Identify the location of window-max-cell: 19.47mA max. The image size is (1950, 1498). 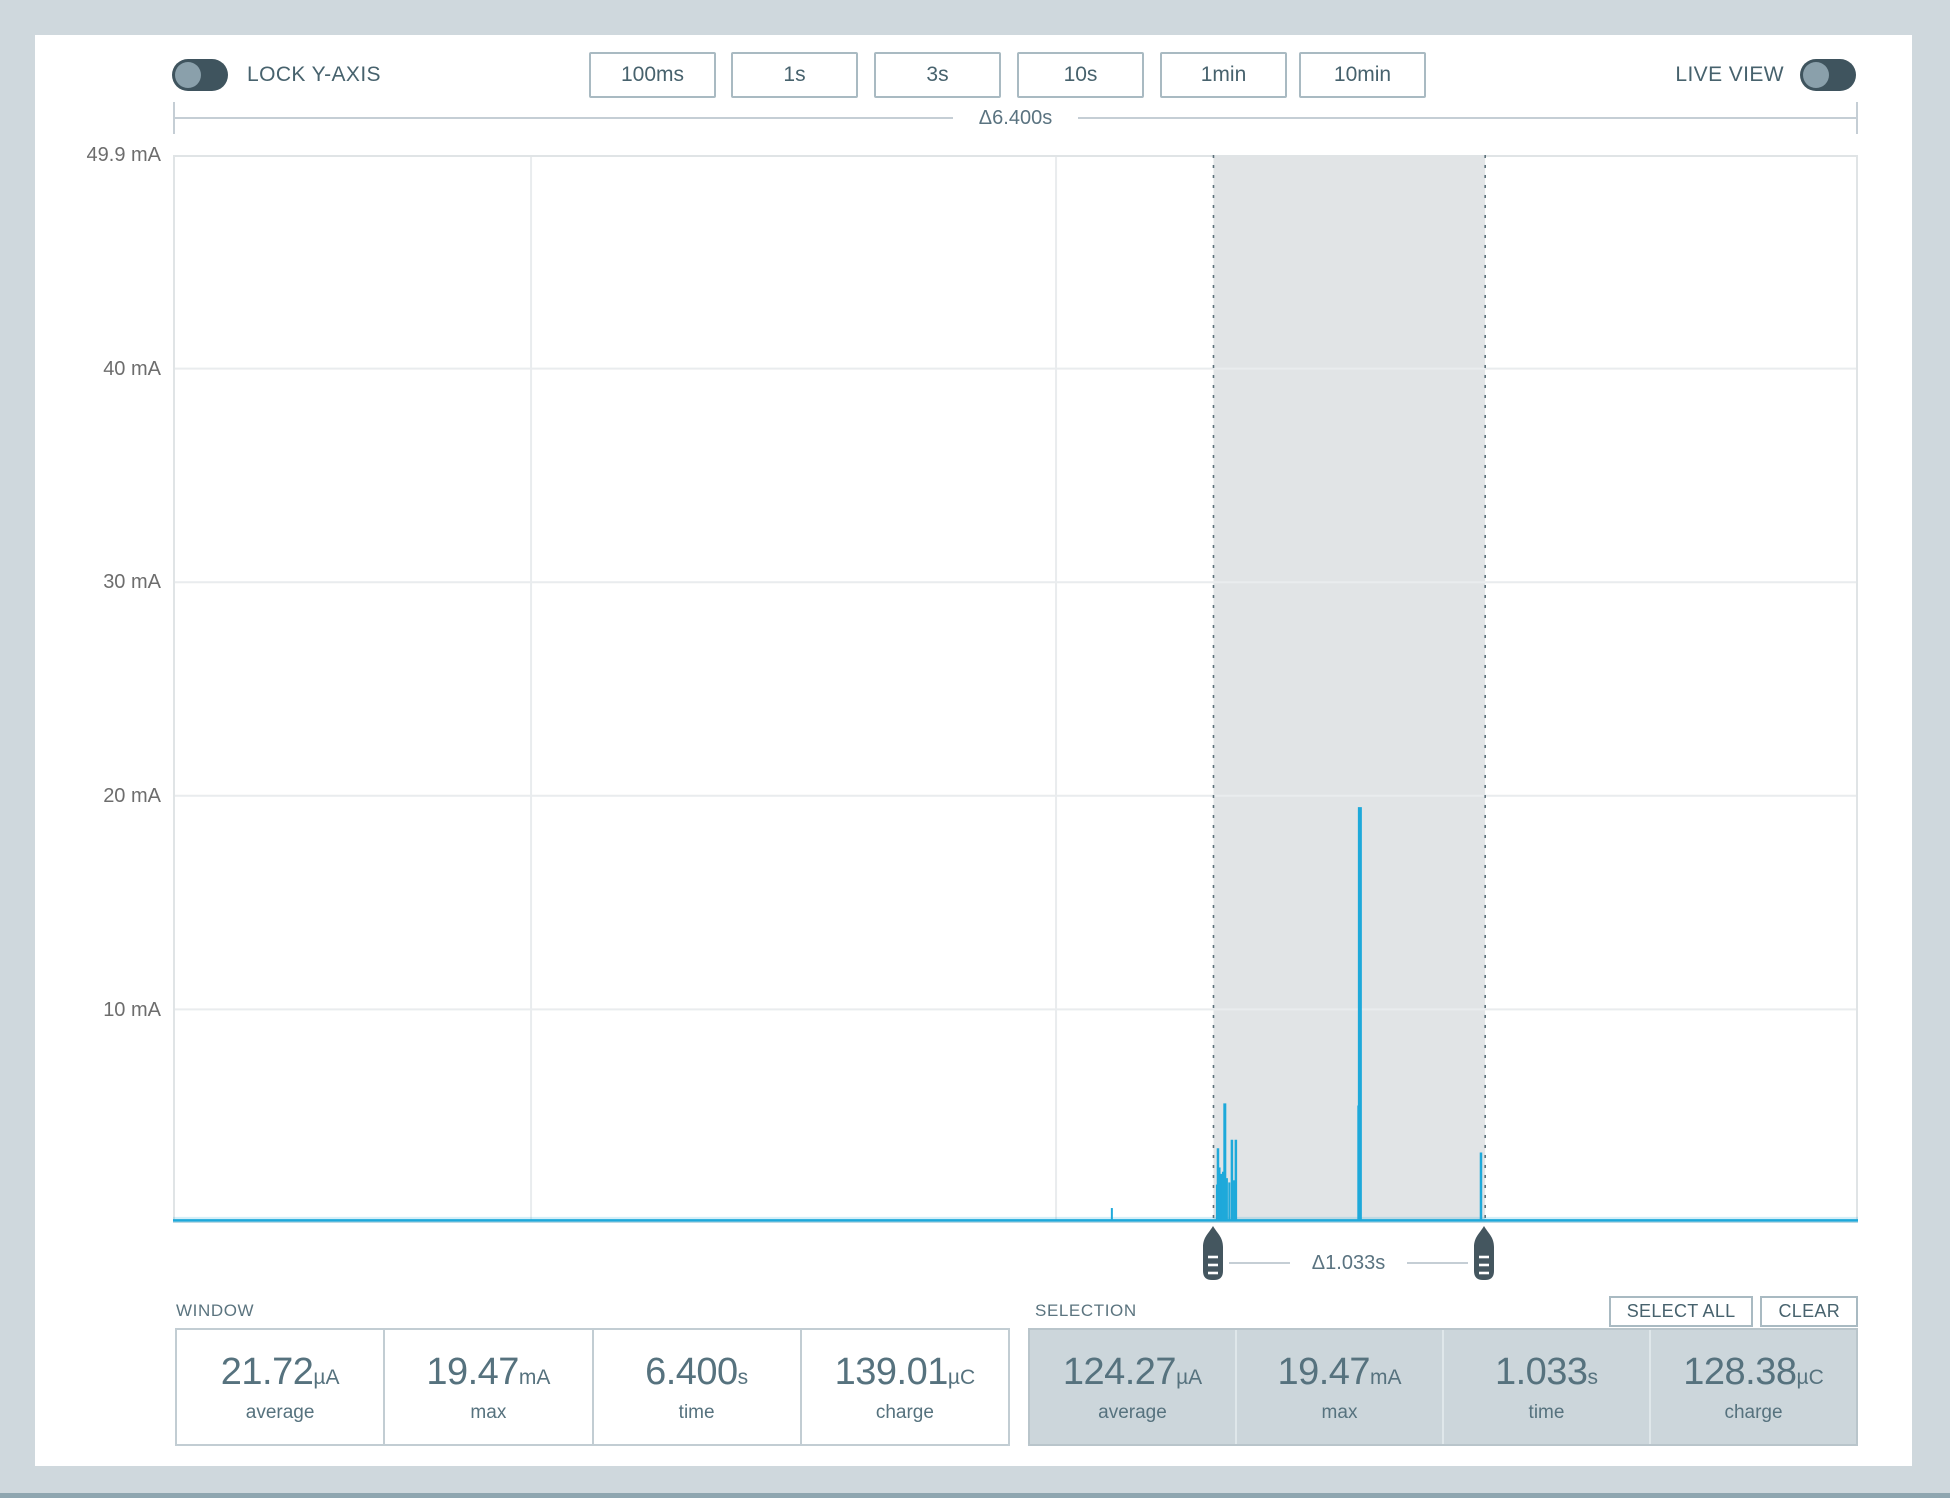
(489, 1387).